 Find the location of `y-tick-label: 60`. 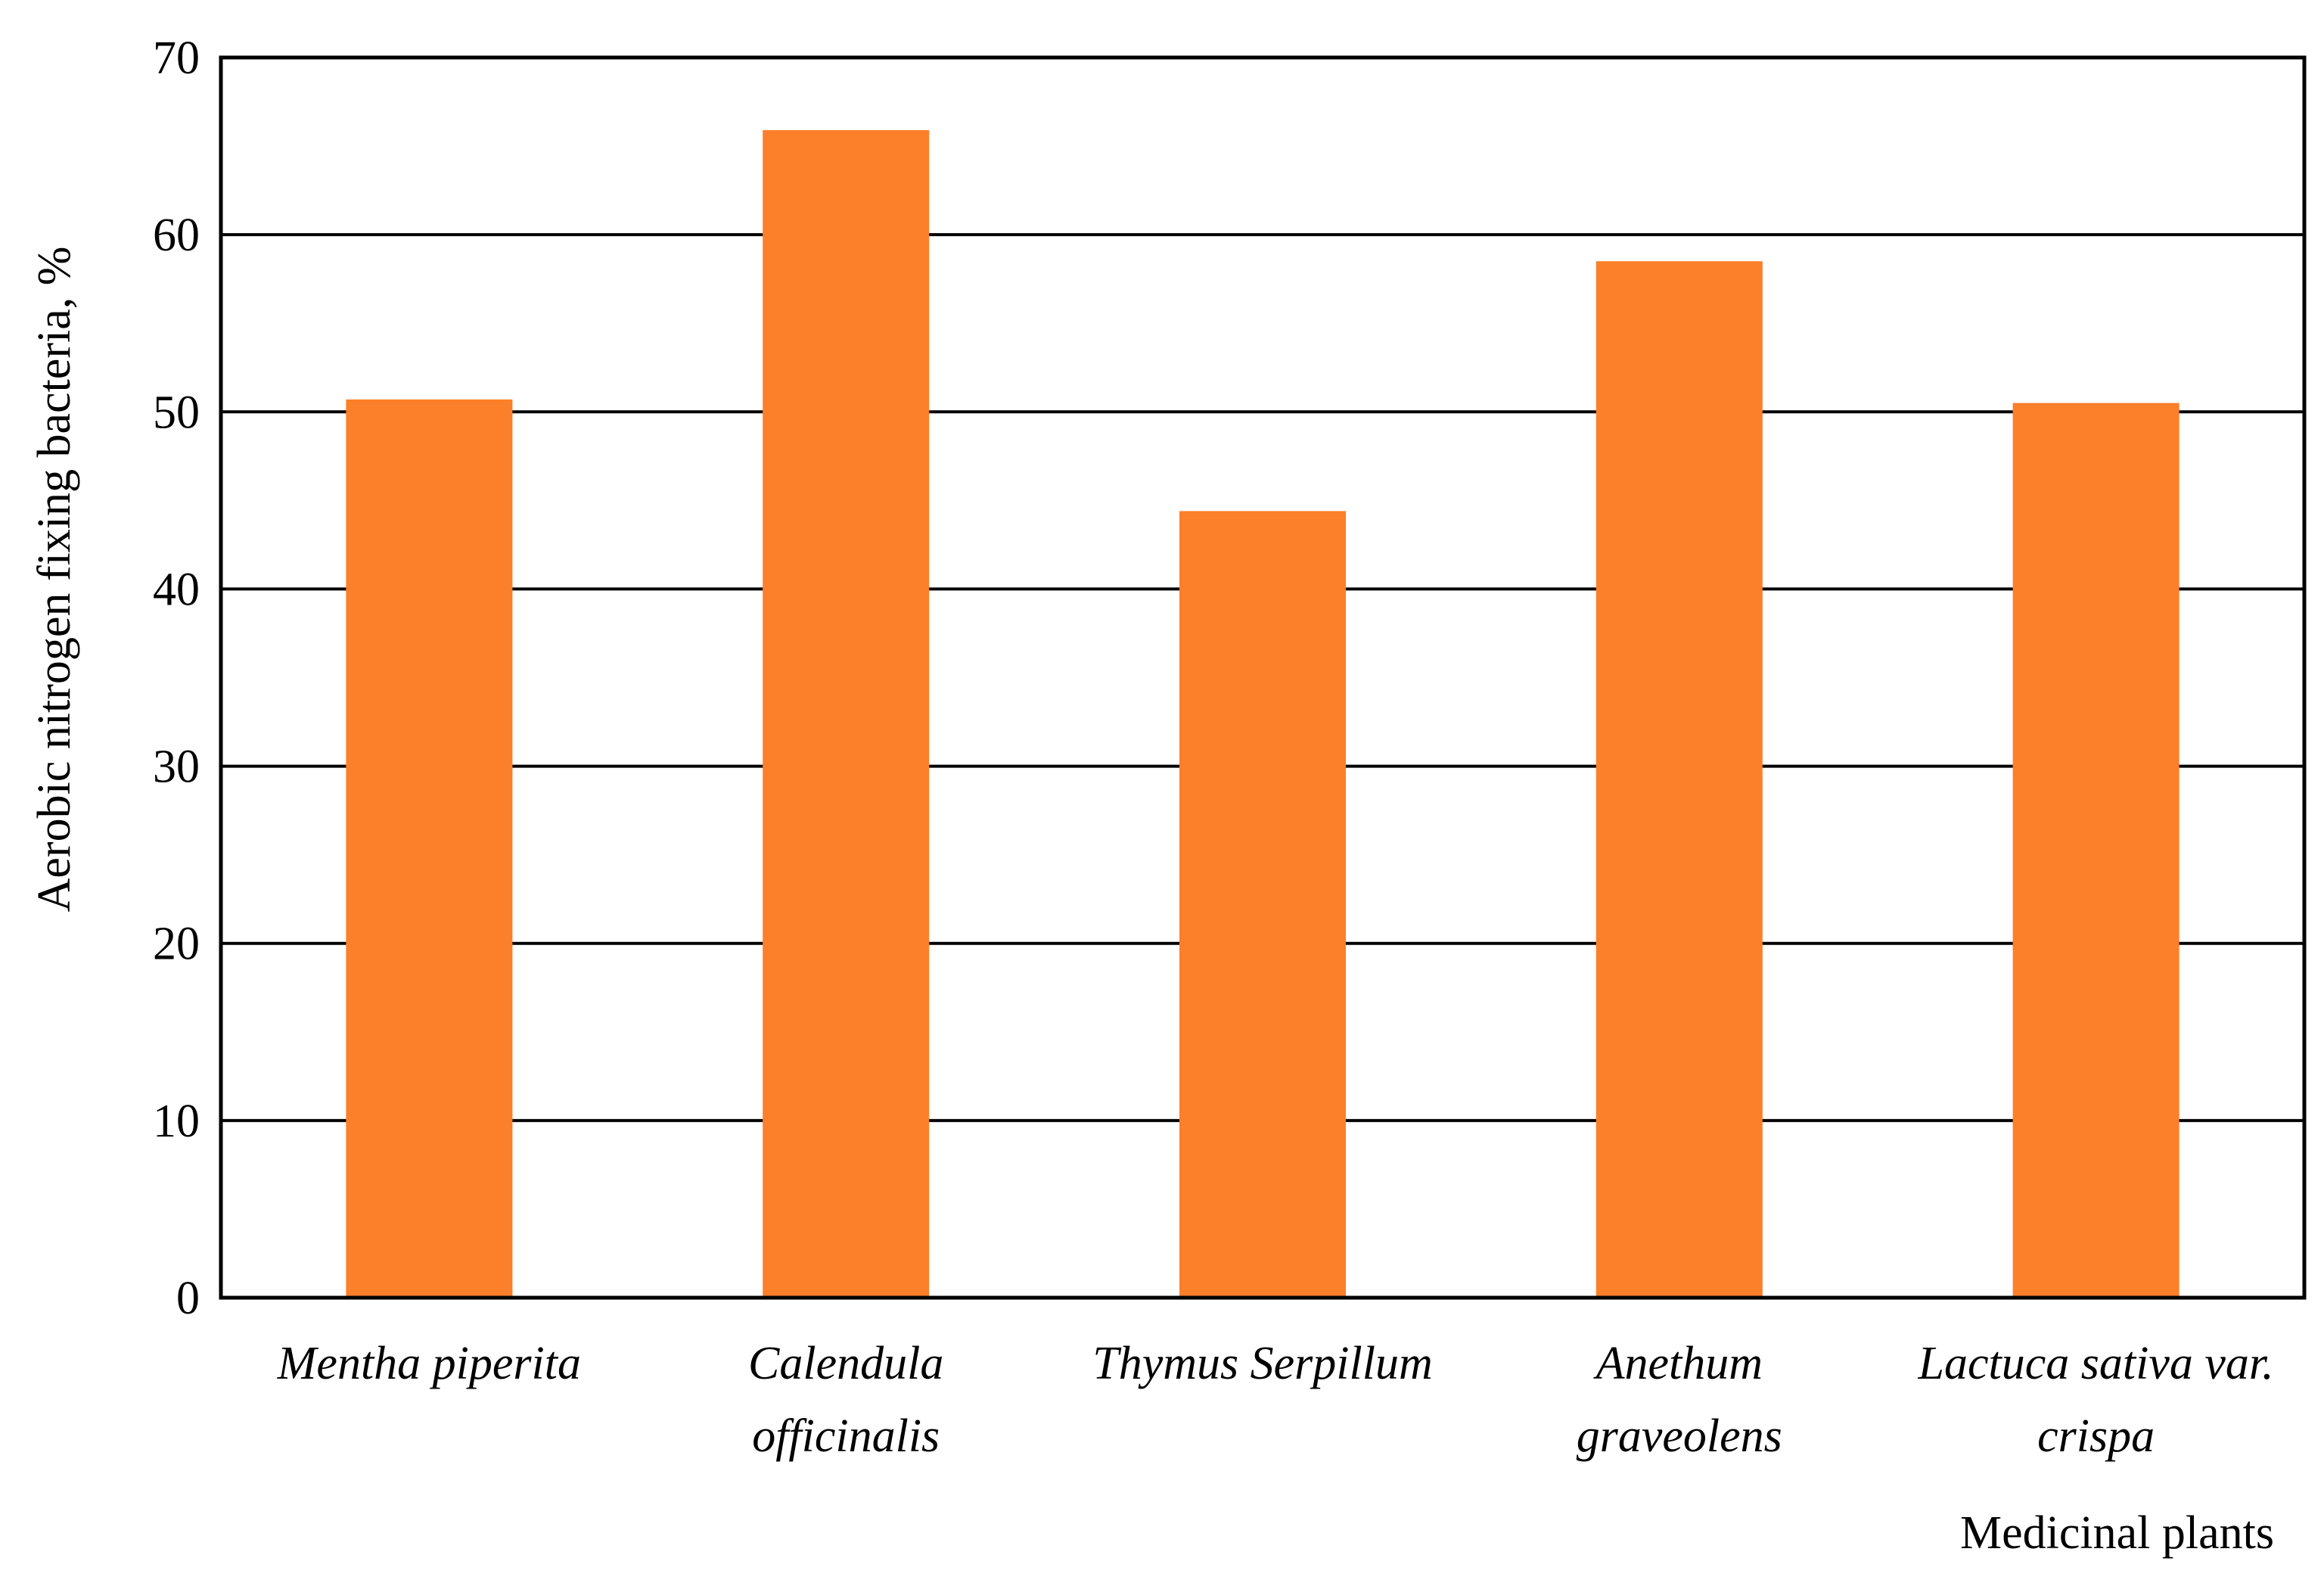

y-tick-label: 60 is located at coordinates (176, 235).